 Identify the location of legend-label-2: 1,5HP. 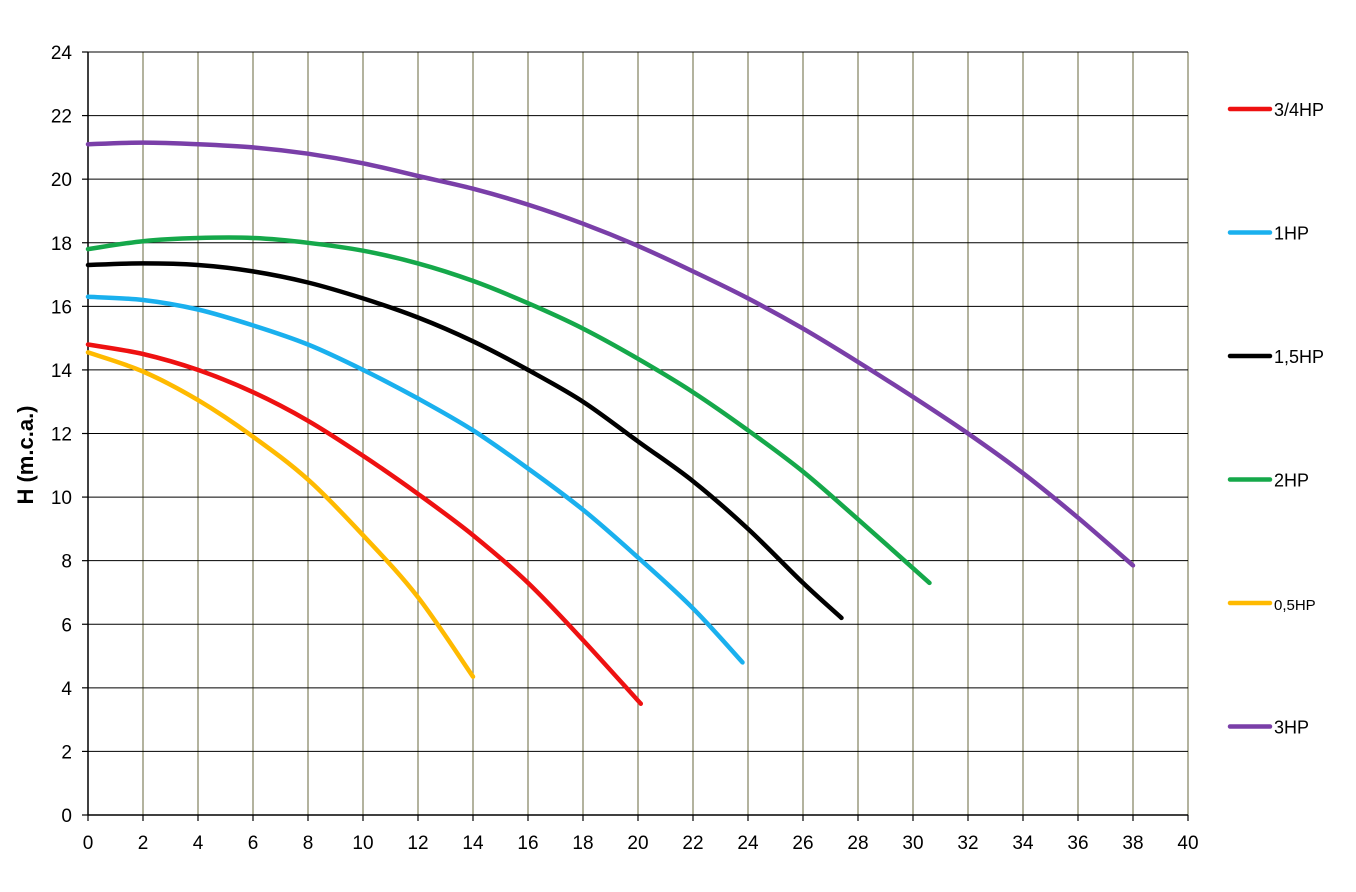
(1299, 357).